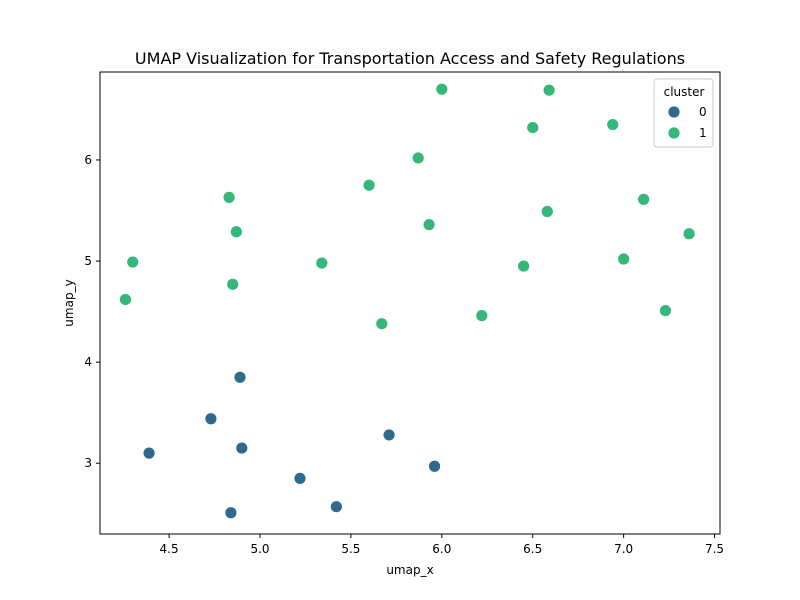  What do you see at coordinates (259, 549) in the screenshot?
I see `x-tick-label: 5.0` at bounding box center [259, 549].